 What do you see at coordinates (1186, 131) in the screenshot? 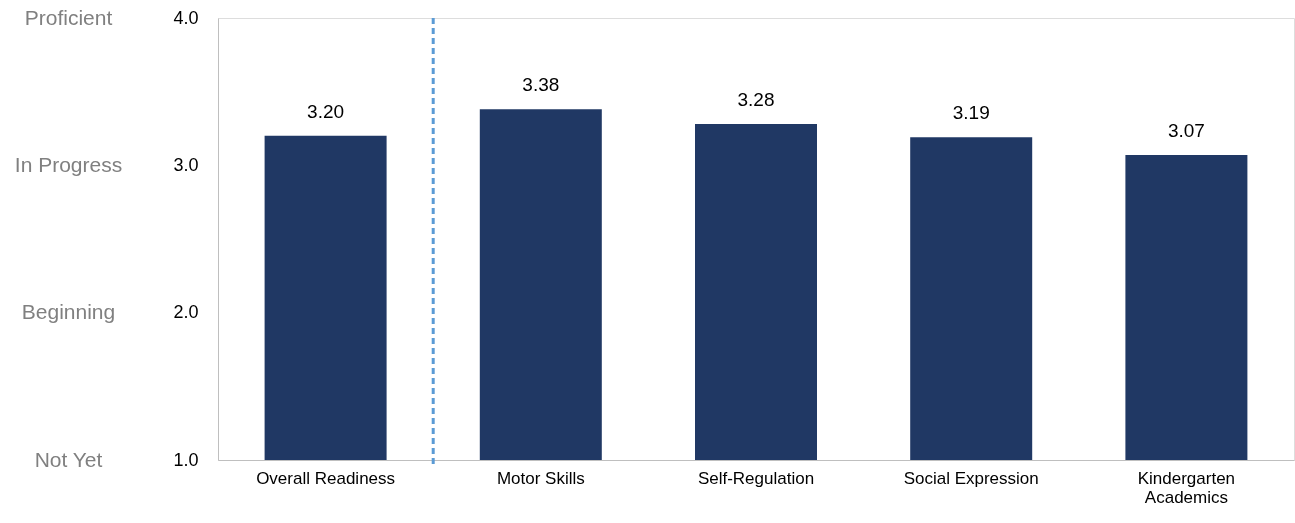
I see `data-label: 3.07` at bounding box center [1186, 131].